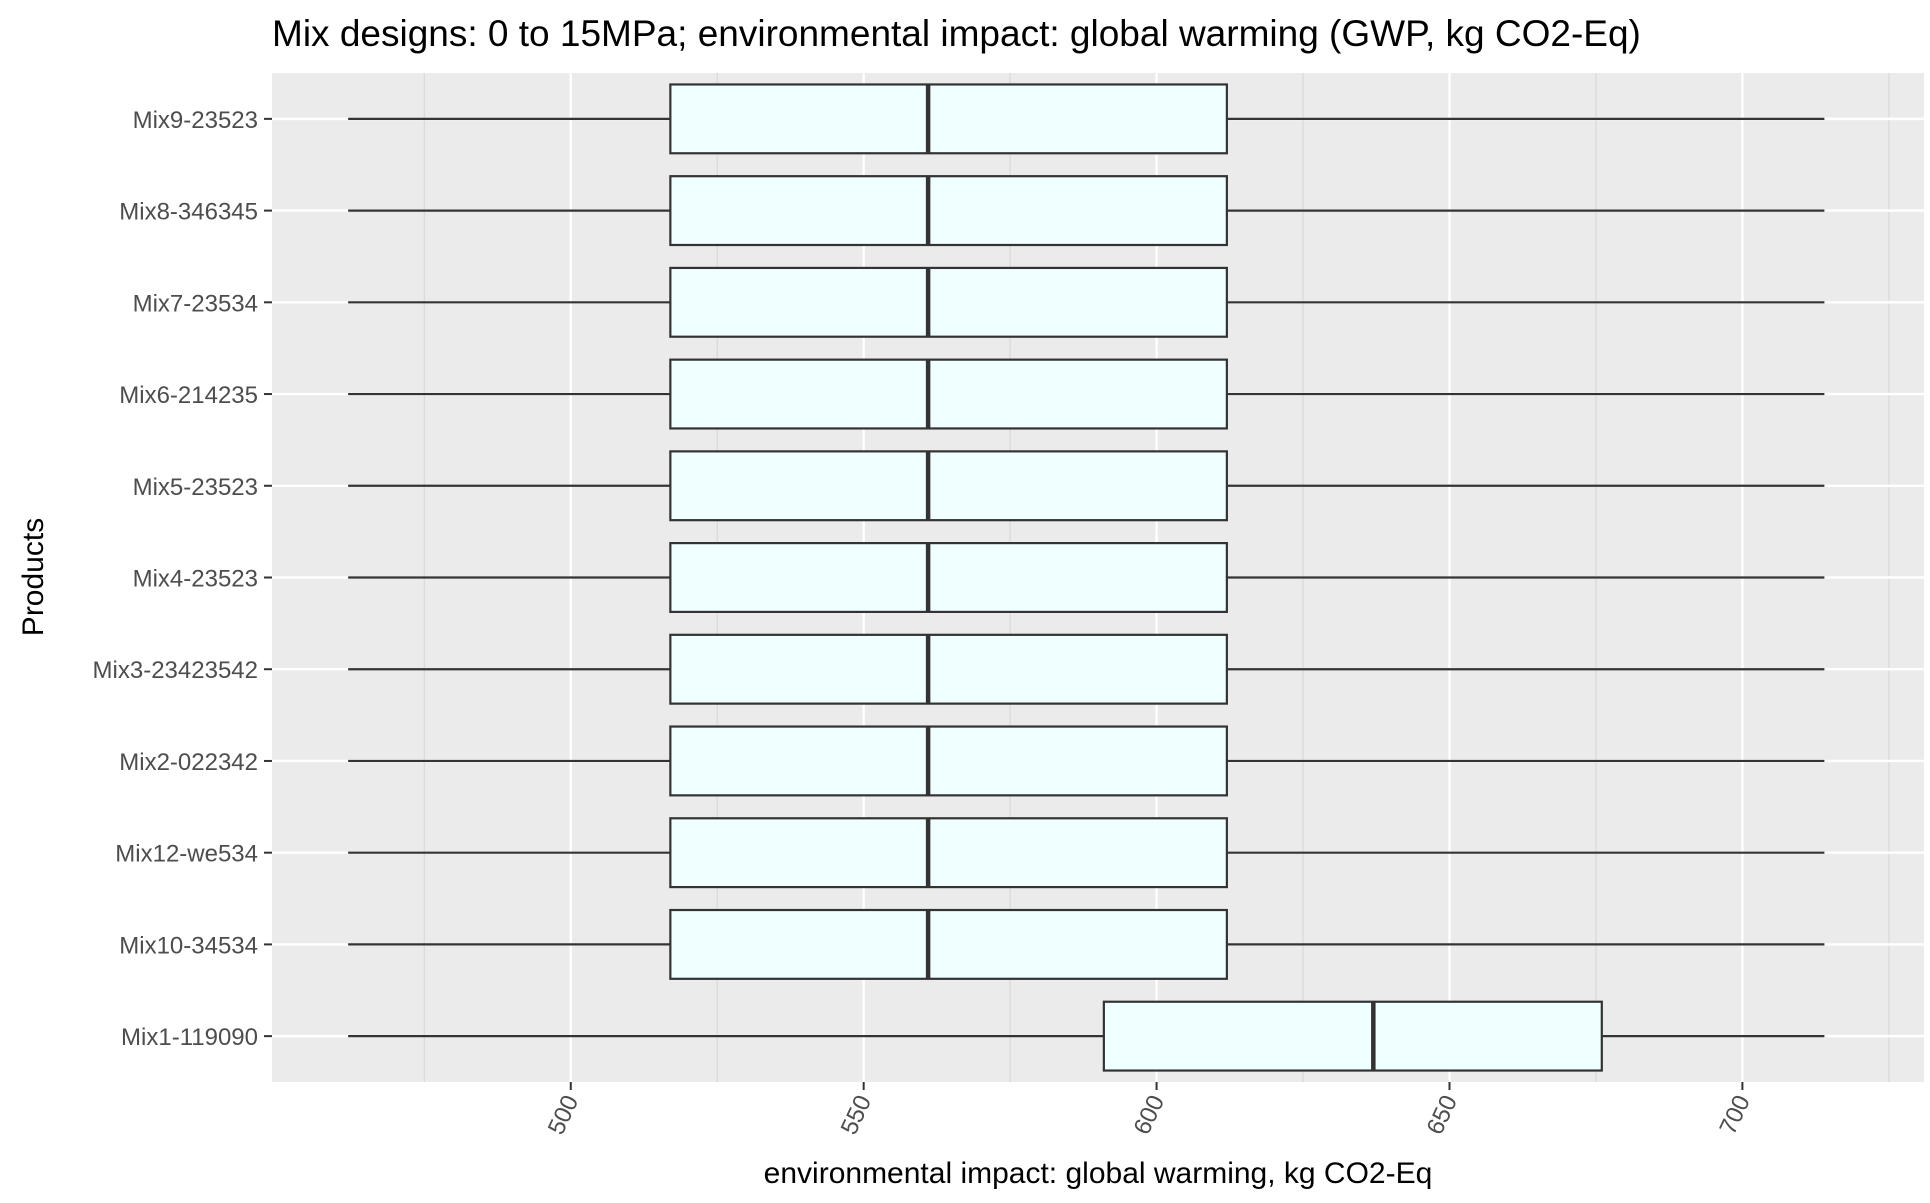 Image resolution: width=1930 pixels, height=1203 pixels. I want to click on y-tick-label: Mix4-23523, so click(195, 579).